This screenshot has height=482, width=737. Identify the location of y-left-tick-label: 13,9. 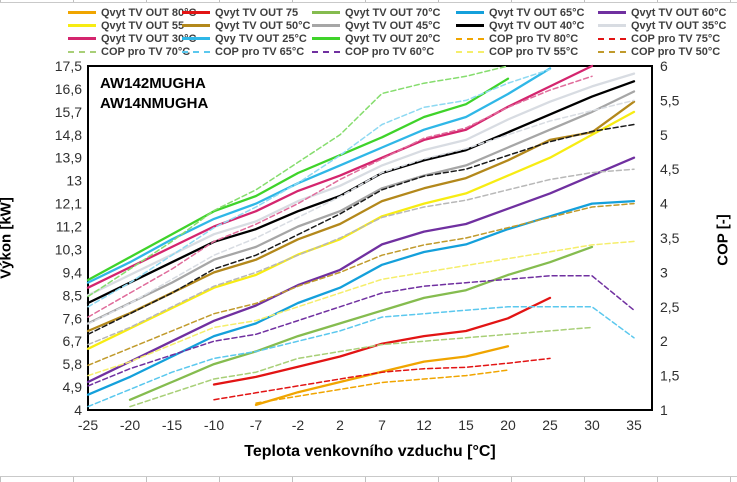
(68, 158).